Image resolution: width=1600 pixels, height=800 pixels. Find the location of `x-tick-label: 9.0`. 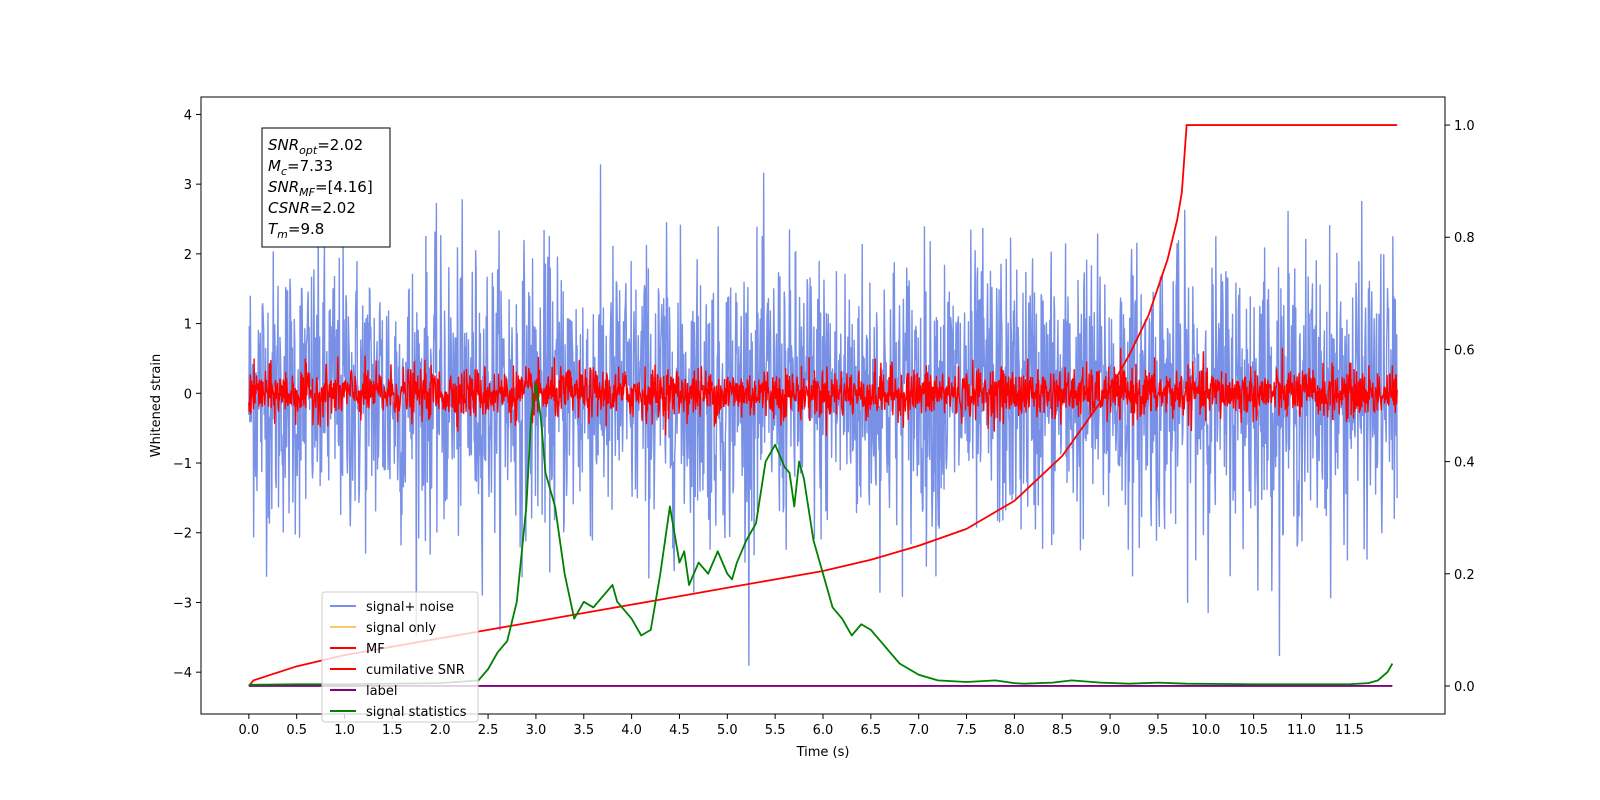

x-tick-label: 9.0 is located at coordinates (1110, 730).